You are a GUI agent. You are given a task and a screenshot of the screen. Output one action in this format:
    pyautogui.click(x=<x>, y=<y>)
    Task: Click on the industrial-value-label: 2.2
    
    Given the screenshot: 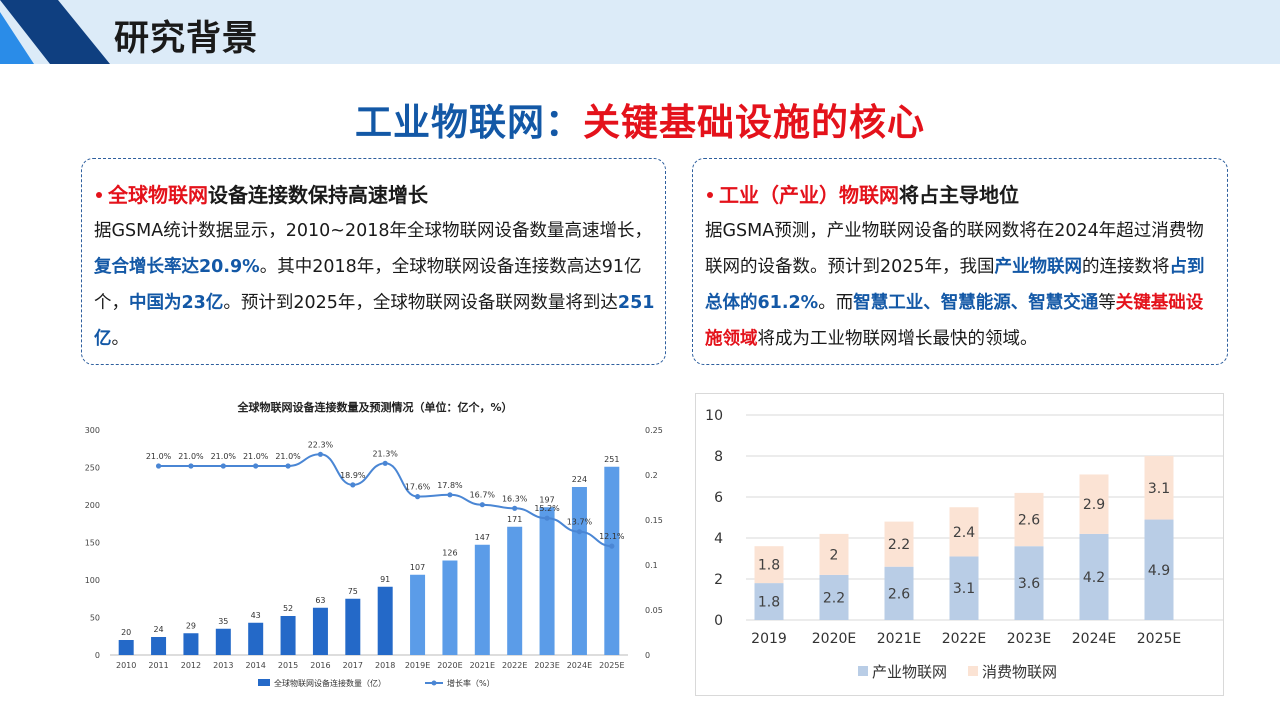 What is the action you would take?
    pyautogui.click(x=834, y=598)
    